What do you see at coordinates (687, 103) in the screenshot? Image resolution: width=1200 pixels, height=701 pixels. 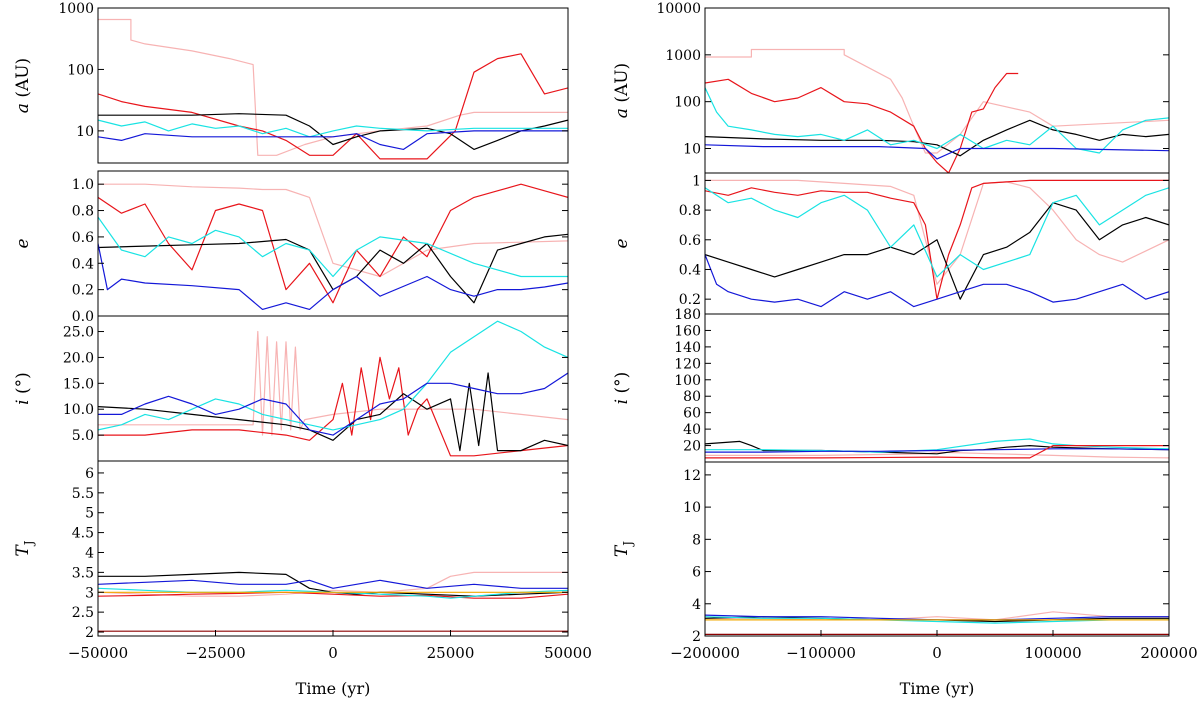 I see `right-a-ytick-label: 100` at bounding box center [687, 103].